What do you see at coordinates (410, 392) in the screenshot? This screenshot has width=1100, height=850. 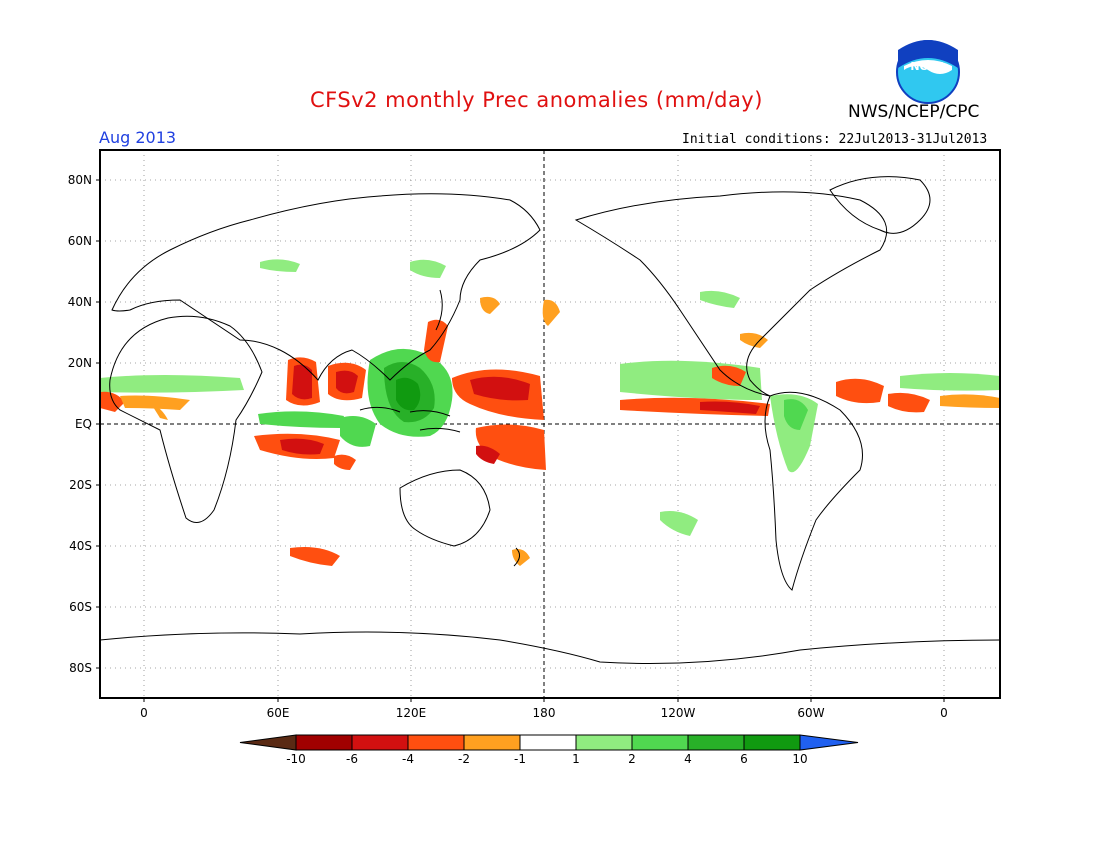 I see `anomaly-maritime-wet` at bounding box center [410, 392].